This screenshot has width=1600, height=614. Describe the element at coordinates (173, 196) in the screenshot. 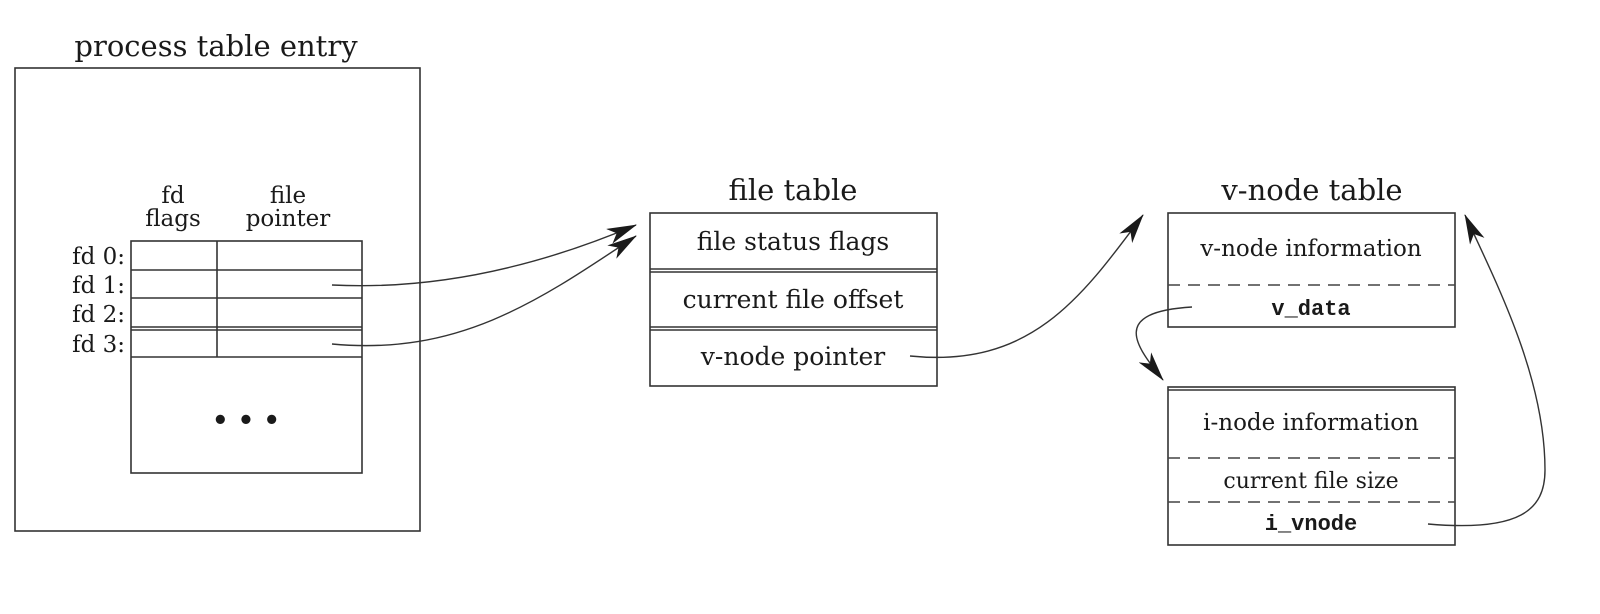

I see `col-fd-flags-line1: fd` at that location.